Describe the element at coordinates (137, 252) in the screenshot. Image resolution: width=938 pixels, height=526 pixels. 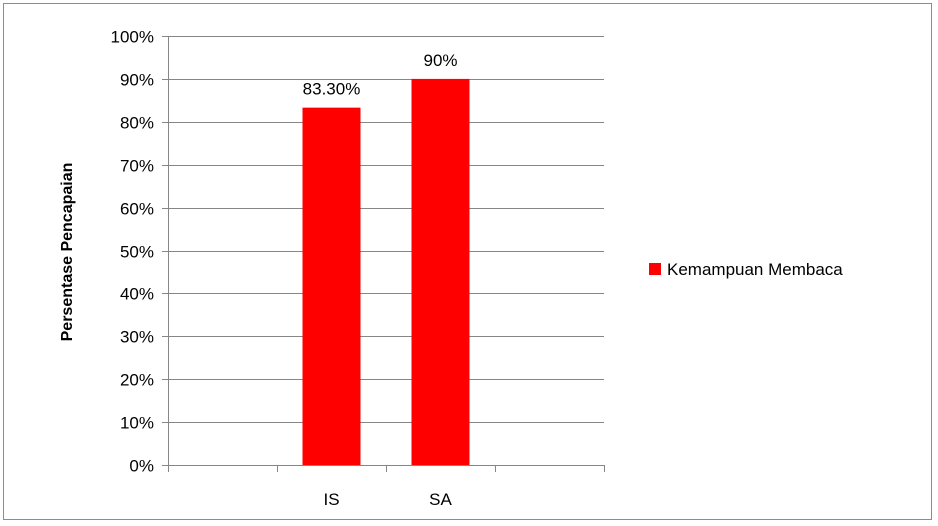
I see `y-tick-label: 50%` at that location.